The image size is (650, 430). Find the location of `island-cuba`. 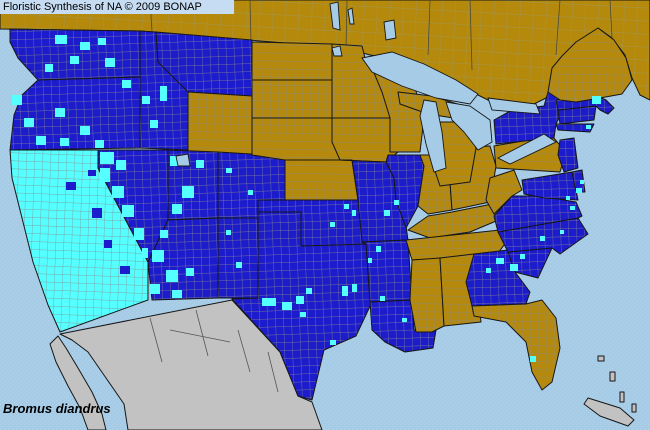

island-cuba is located at coordinates (609, 412).